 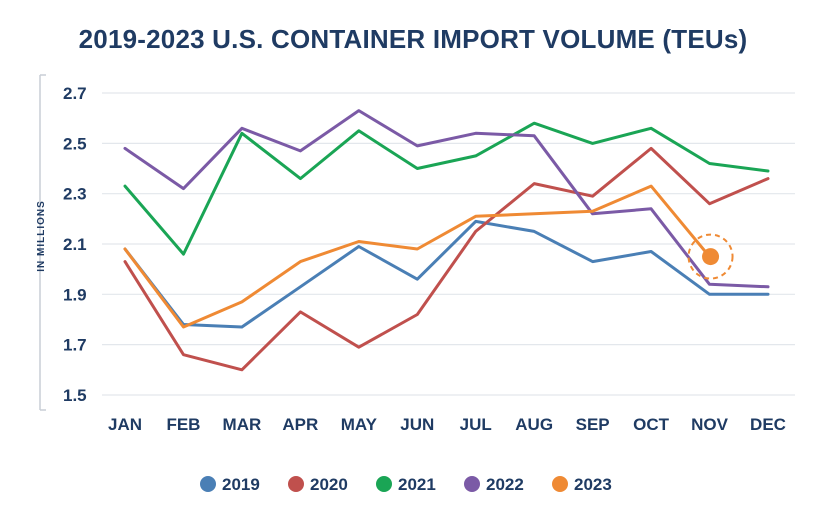 What do you see at coordinates (75, 194) in the screenshot?
I see `y-tick-label: 2.3` at bounding box center [75, 194].